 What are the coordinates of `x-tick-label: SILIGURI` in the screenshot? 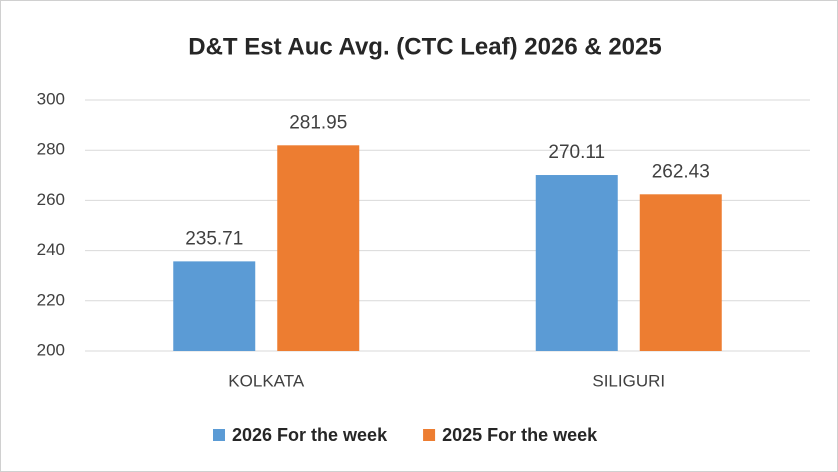 It's located at (628, 380).